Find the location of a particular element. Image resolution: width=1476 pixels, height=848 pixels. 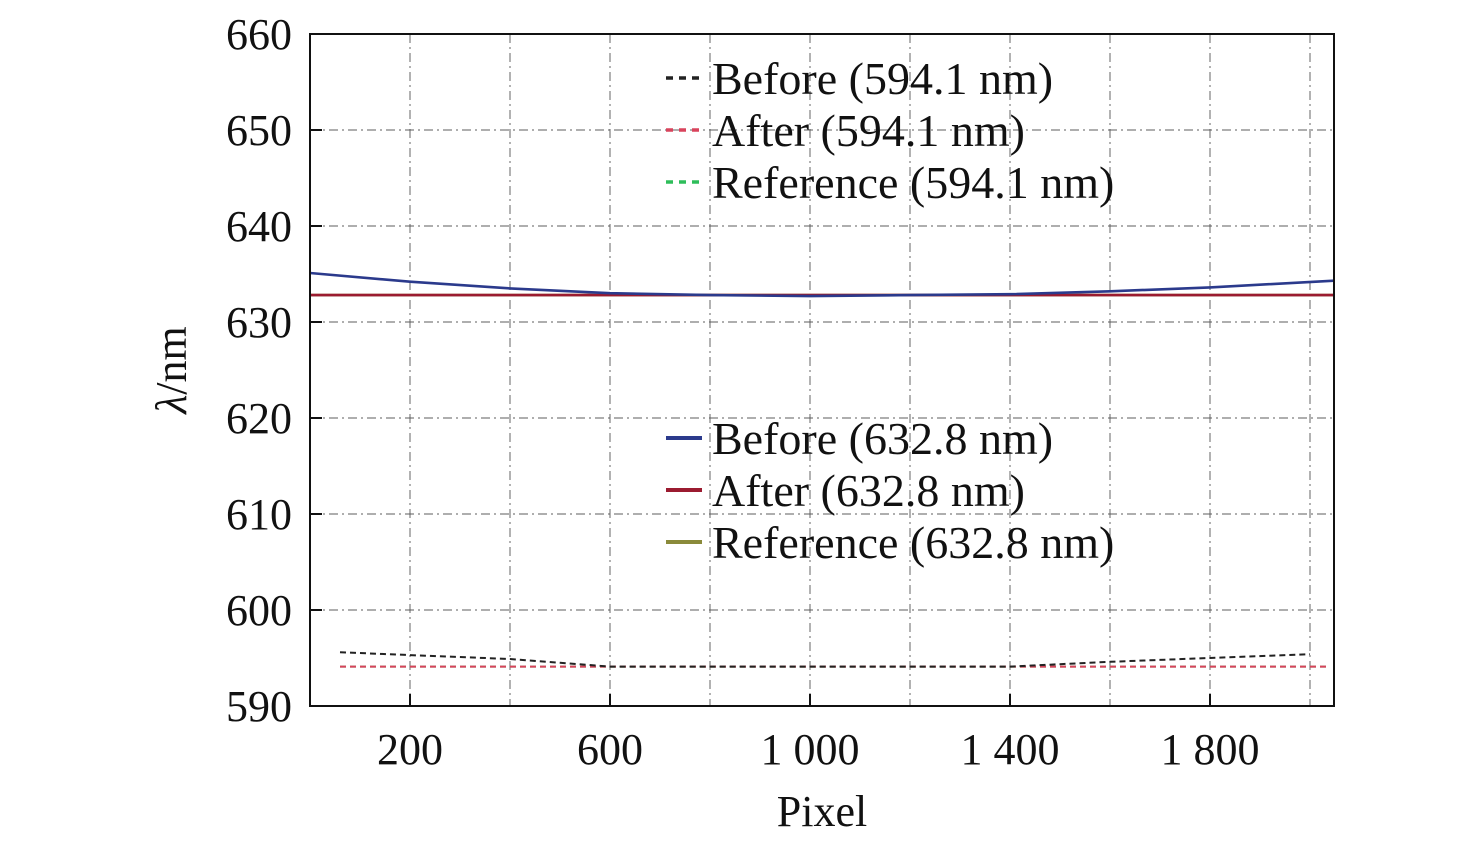

legend-label: After (632.8 nm) is located at coordinates (868, 490).